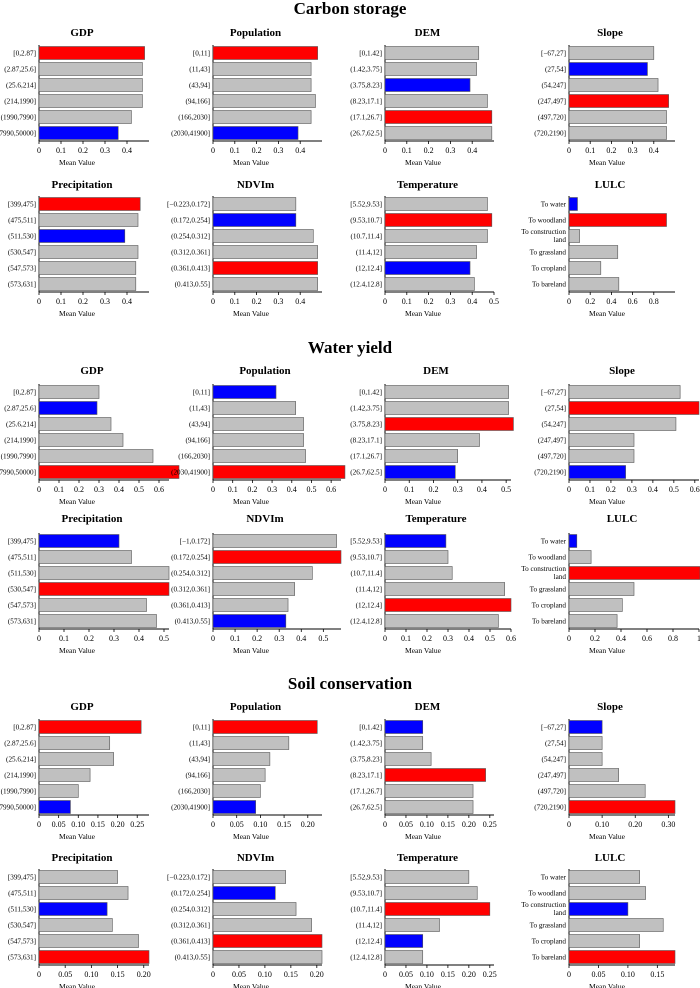 The image size is (700, 988). Describe the element at coordinates (547, 558) in the screenshot. I see `category-label: To woodland` at that location.